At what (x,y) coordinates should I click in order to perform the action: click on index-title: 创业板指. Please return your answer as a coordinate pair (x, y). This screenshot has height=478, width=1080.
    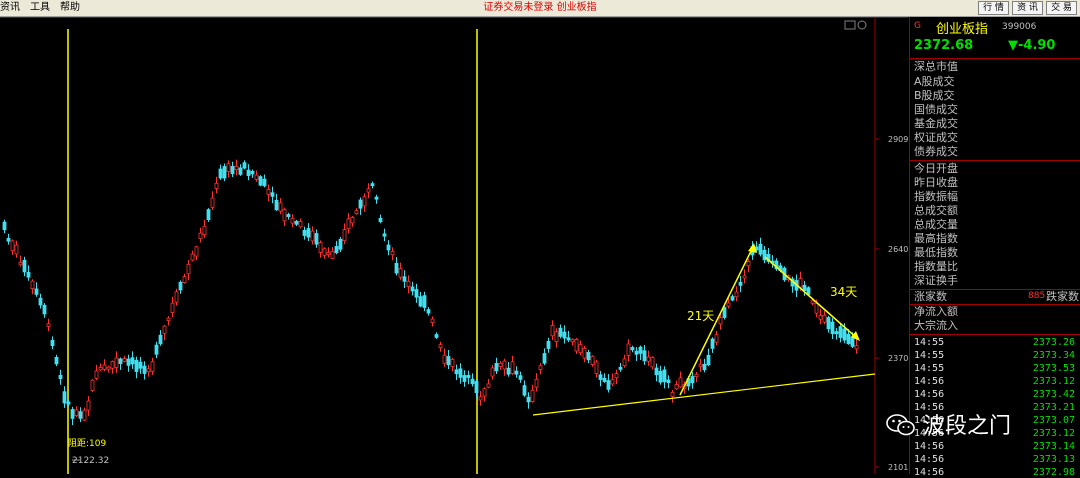
    Looking at the image, I should click on (962, 29).